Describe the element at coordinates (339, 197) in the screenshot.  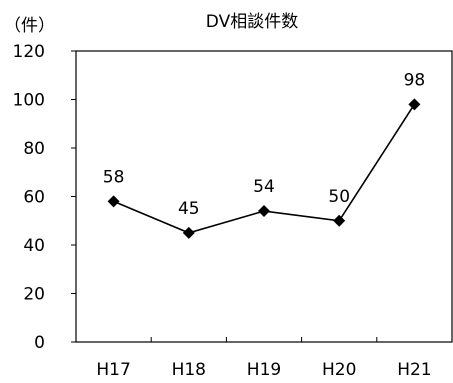
I see `data-label: 50` at that location.